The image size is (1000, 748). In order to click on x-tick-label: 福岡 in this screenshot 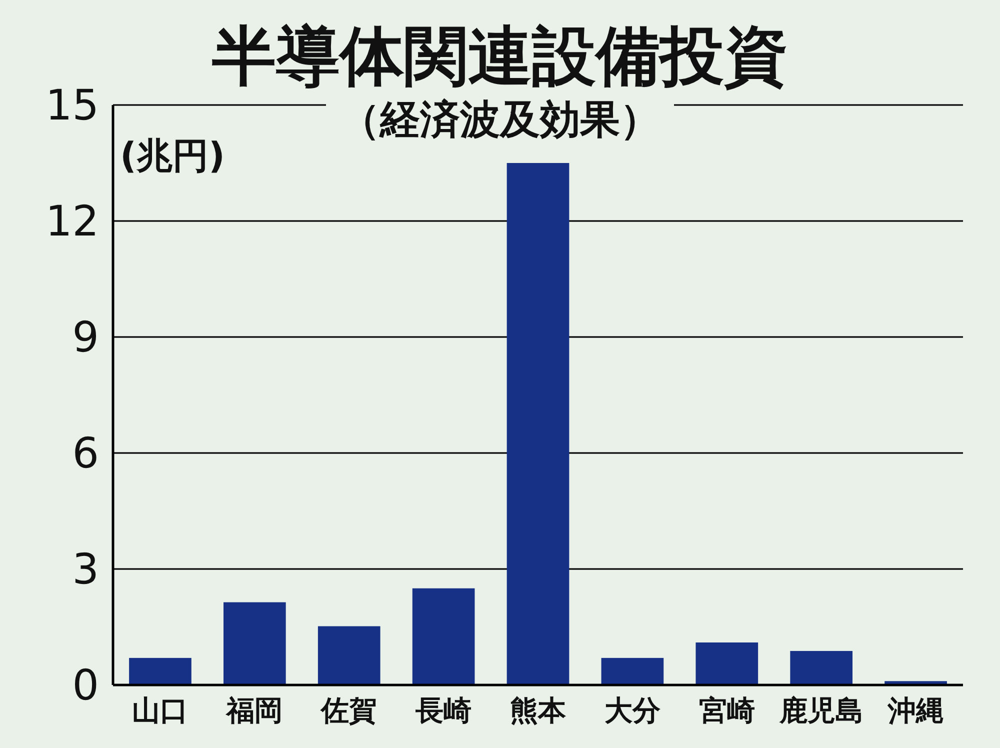, I will do `click(253, 710)`.